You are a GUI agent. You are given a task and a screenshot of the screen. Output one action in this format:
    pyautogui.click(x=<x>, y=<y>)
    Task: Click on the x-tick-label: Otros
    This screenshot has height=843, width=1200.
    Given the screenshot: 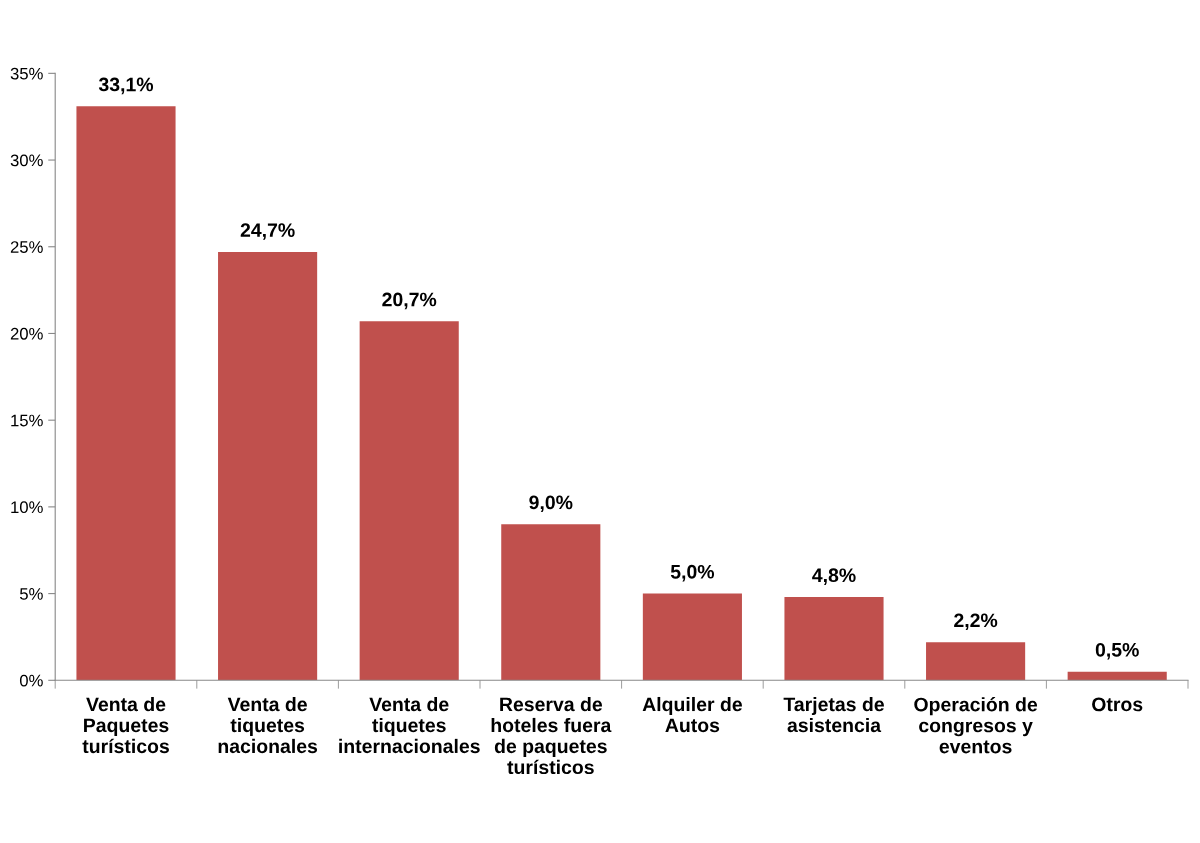 What is the action you would take?
    pyautogui.click(x=1117, y=704)
    